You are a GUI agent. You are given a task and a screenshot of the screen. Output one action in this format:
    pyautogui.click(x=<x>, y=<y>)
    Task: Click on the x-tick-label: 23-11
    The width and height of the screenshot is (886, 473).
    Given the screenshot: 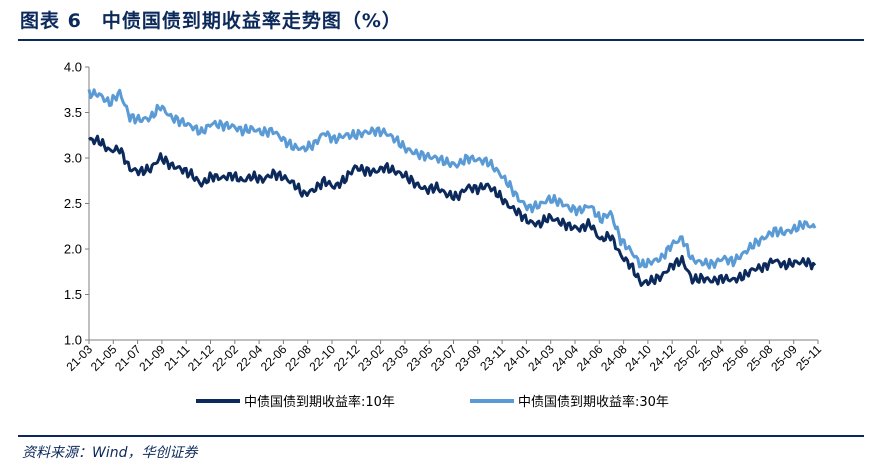 What is the action you would take?
    pyautogui.click(x=492, y=357)
    